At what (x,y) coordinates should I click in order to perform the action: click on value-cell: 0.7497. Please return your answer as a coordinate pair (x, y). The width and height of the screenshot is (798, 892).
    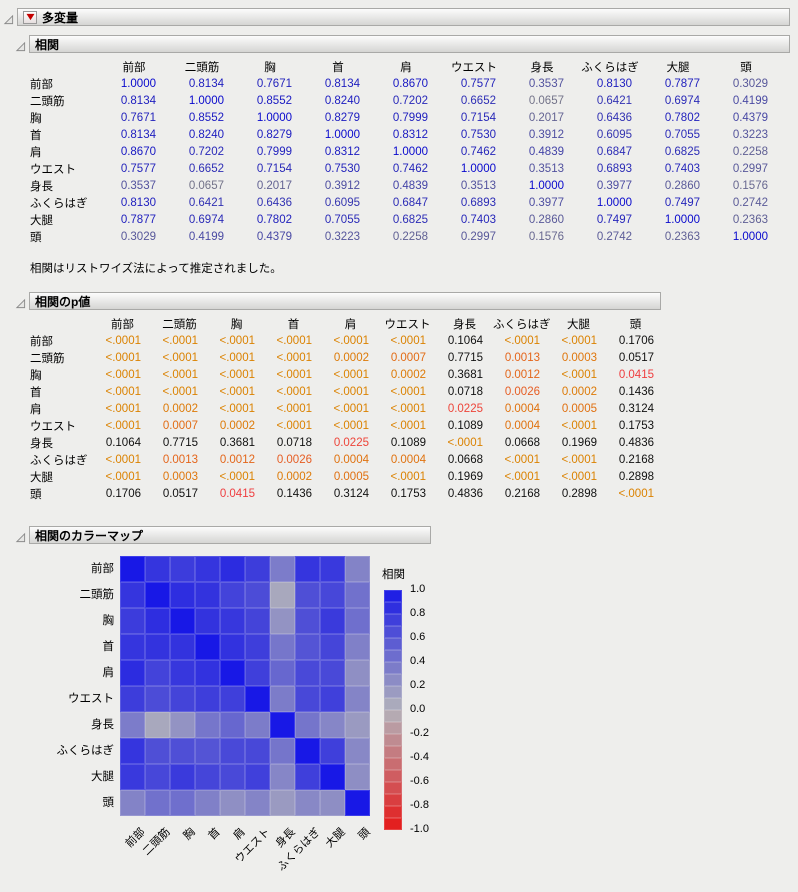
    Looking at the image, I should click on (614, 219).